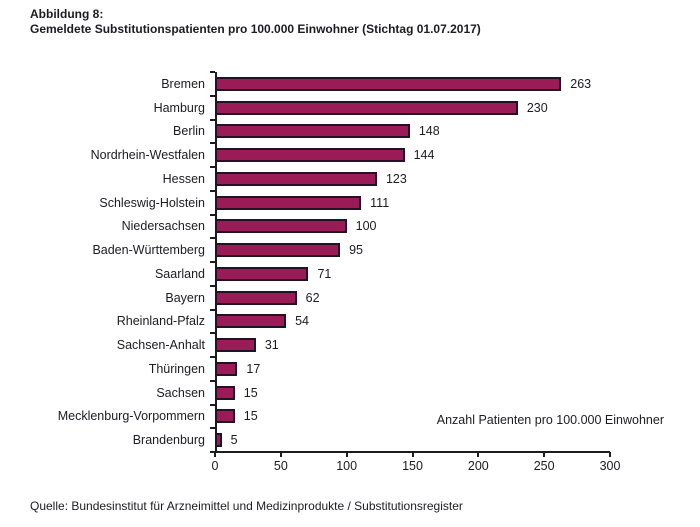 This screenshot has height=527, width=700. I want to click on x-axis-tick-label: 0, so click(215, 466).